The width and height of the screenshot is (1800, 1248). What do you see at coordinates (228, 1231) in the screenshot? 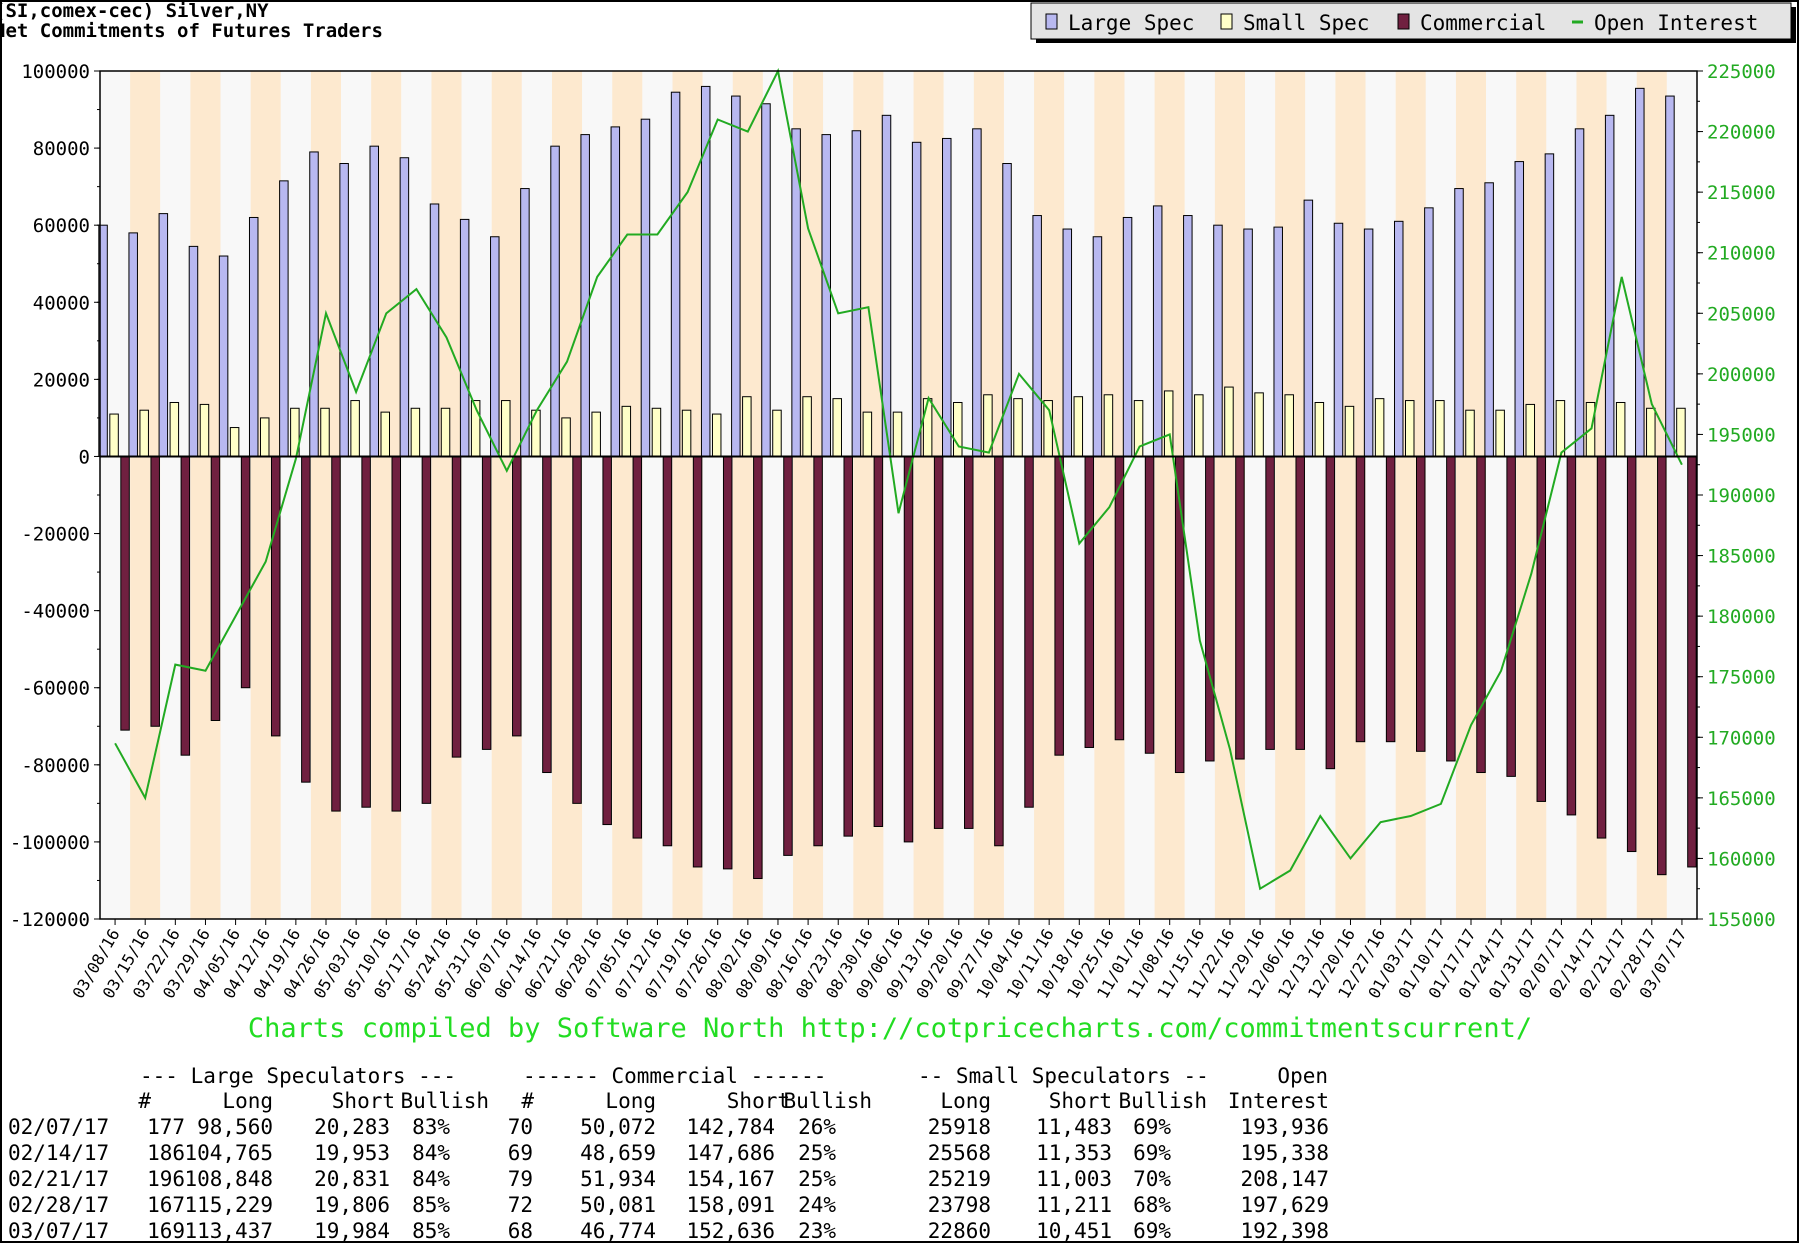
I see `table-cell: 113,437` at bounding box center [228, 1231].